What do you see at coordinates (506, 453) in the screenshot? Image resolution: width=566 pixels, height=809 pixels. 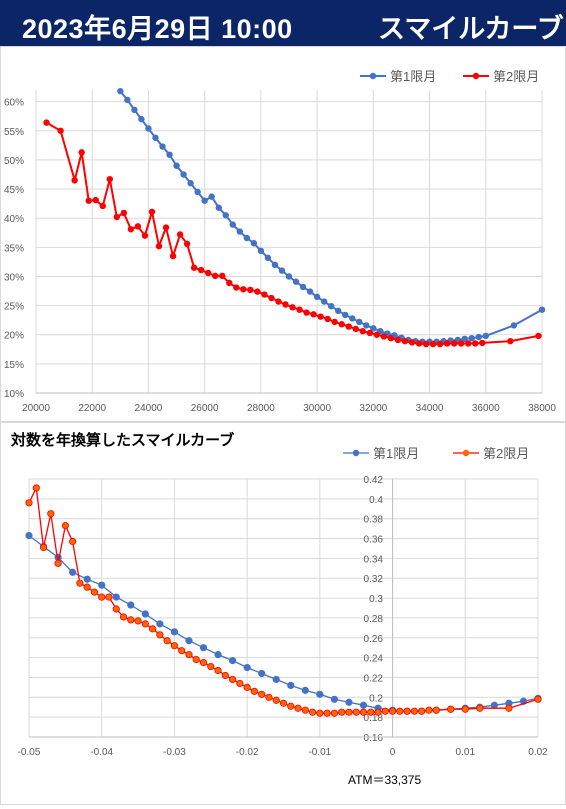 I see `legend-label: 第2限月` at bounding box center [506, 453].